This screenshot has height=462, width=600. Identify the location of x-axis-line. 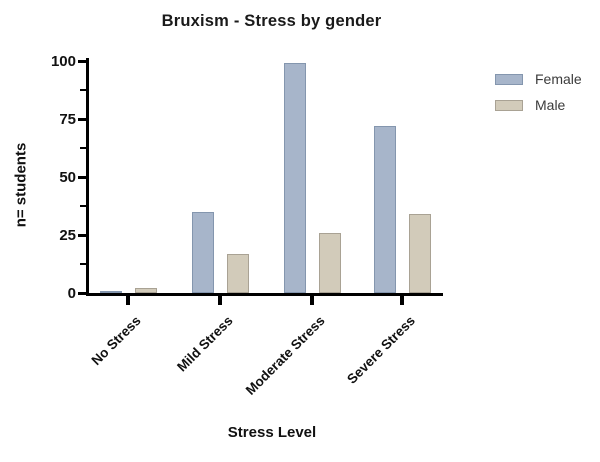
(264, 294).